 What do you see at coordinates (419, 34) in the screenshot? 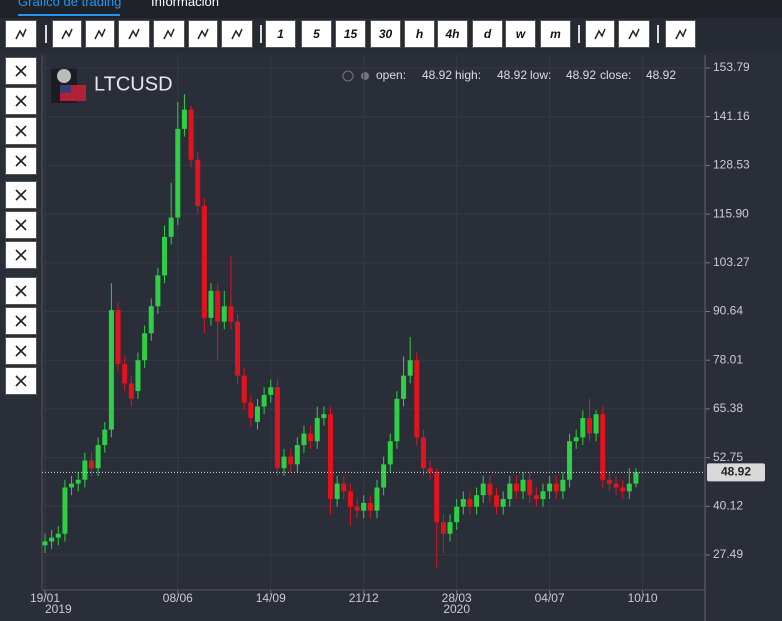
I see `interval-button: h` at bounding box center [419, 34].